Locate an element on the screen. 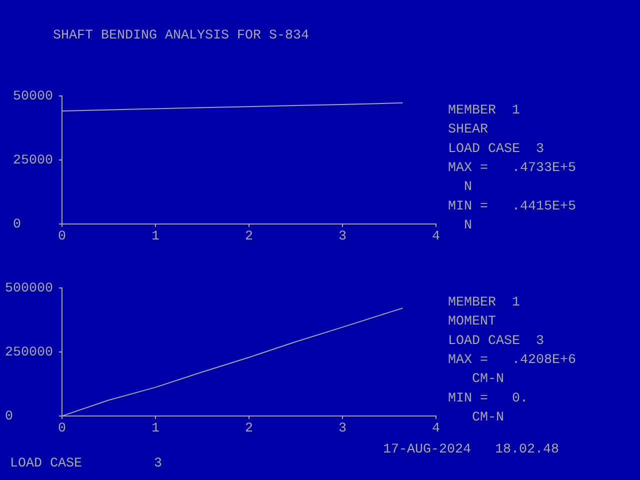  text: MAX = .4208E+6 is located at coordinates (512, 360).